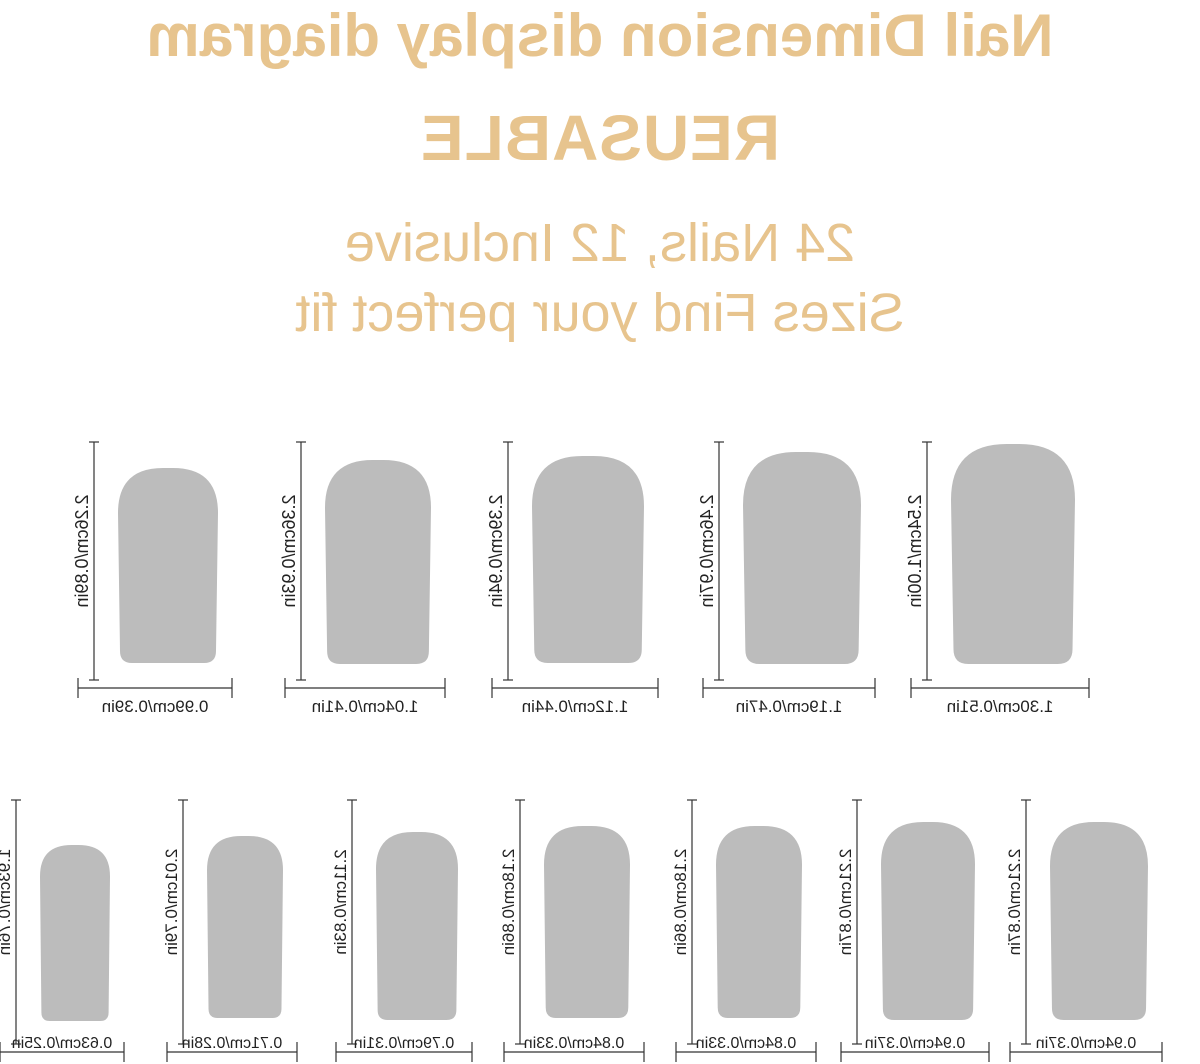 The image size is (1200, 1064). What do you see at coordinates (404, 1043) in the screenshot?
I see `width-label: 0.79cm/0.31in` at bounding box center [404, 1043].